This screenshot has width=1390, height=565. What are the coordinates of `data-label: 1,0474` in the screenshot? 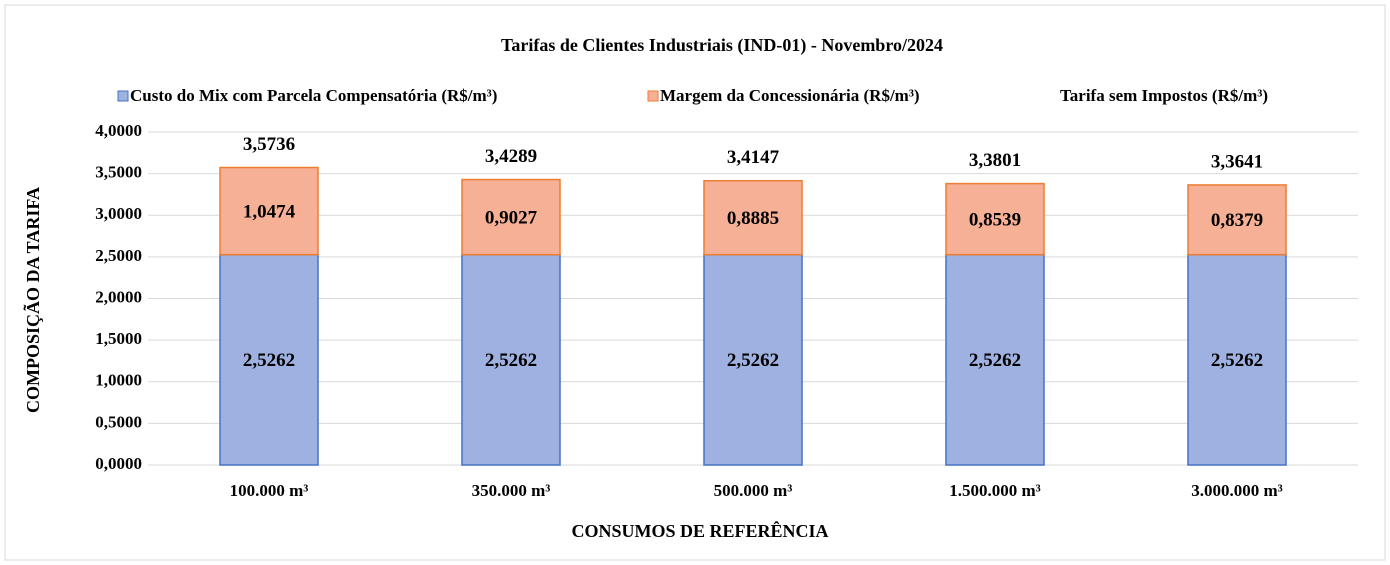 It's located at (269, 211).